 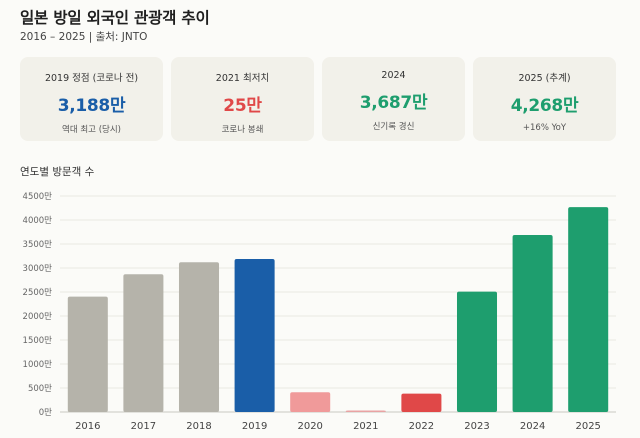 What do you see at coordinates (38, 317) in the screenshot?
I see `y-tick-label: 2000만` at bounding box center [38, 317].